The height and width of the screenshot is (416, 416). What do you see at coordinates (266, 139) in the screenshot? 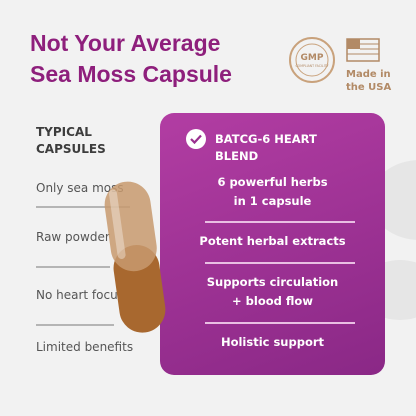
I see `heading-line: BATCG-6 HEART` at bounding box center [266, 139].